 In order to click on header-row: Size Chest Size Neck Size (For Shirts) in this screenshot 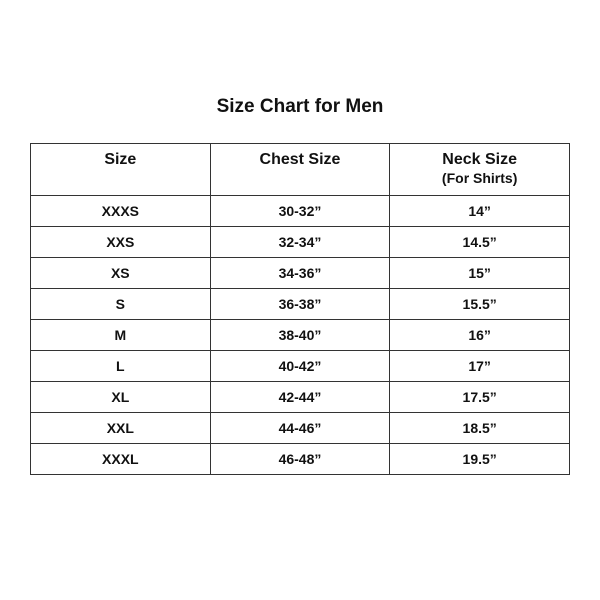, I will do `click(300, 169)`.